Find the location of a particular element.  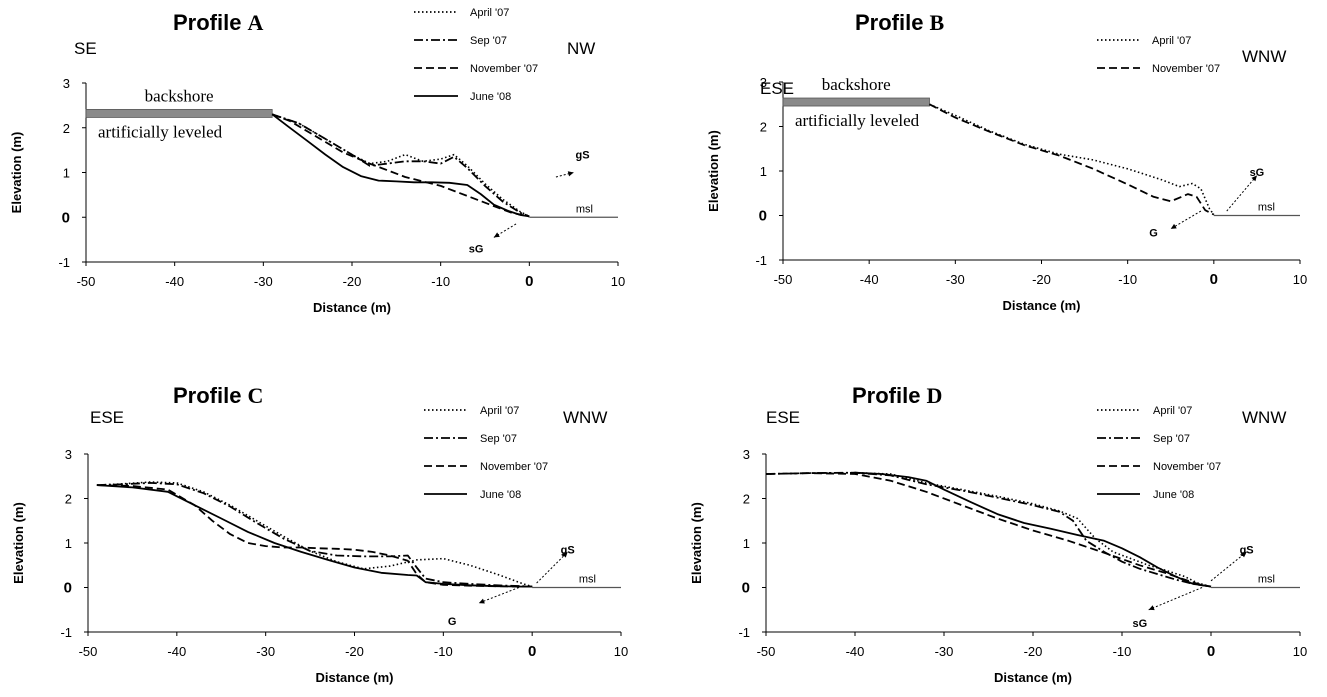

backshore-label: backshore is located at coordinates (856, 84).